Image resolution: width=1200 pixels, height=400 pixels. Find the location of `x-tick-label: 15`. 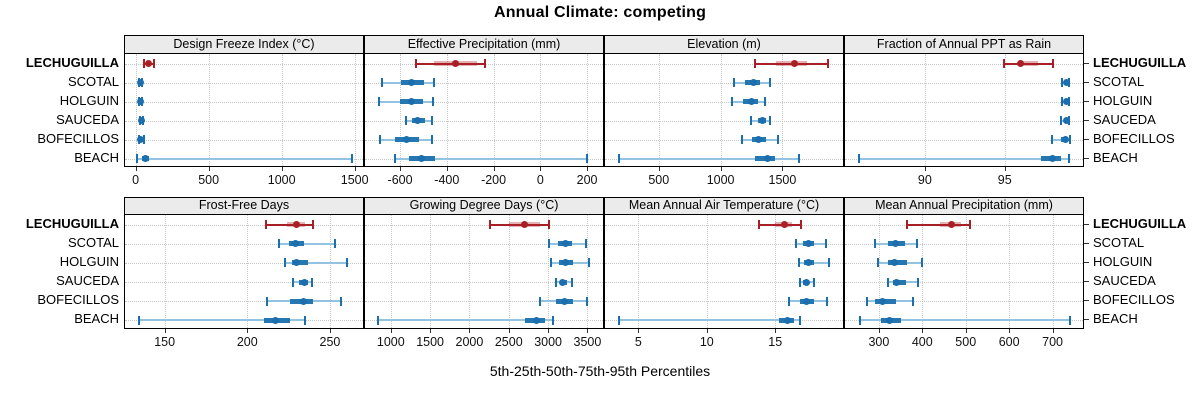

x-tick-label: 15 is located at coordinates (775, 342).